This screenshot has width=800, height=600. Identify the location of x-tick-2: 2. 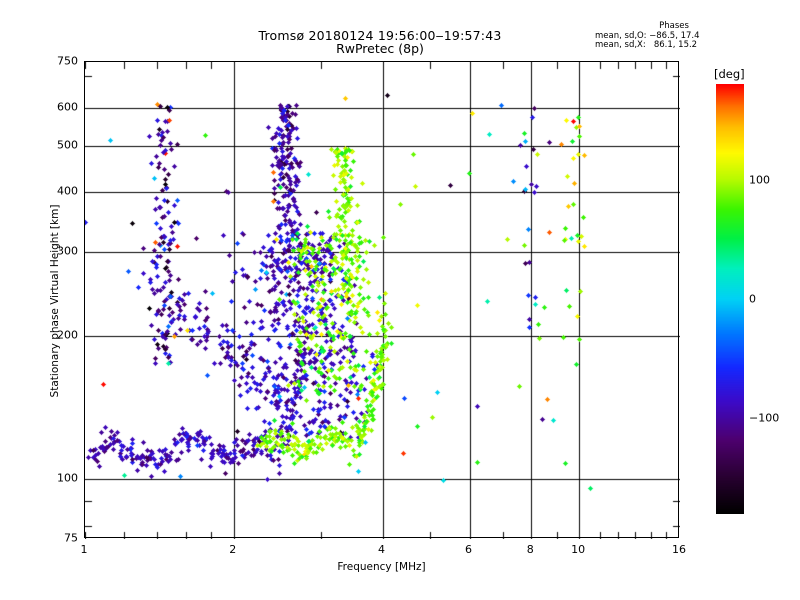
(233, 549).